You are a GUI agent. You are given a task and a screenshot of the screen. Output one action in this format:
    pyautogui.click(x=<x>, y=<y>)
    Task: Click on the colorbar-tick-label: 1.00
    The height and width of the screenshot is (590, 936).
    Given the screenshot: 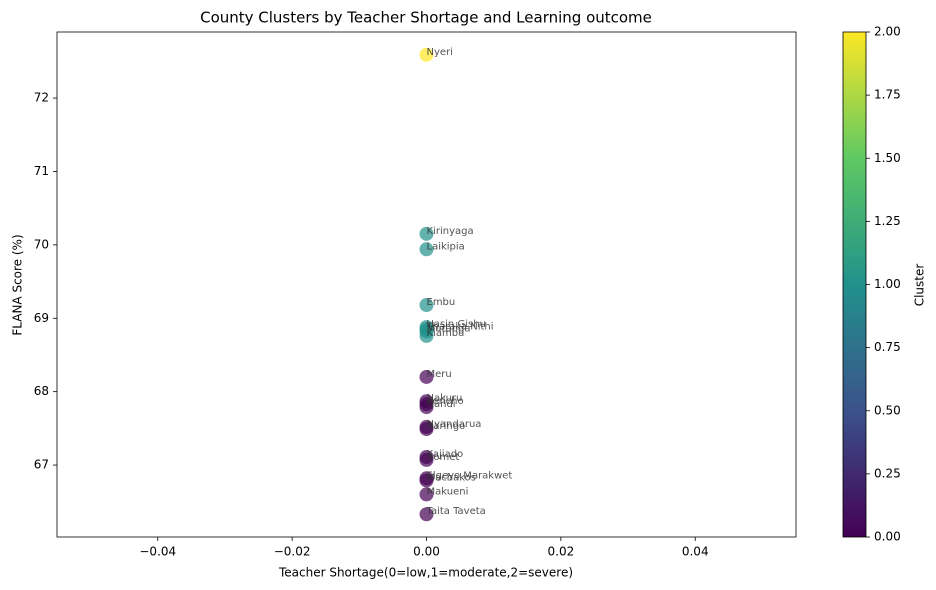 What is the action you would take?
    pyautogui.click(x=887, y=284)
    